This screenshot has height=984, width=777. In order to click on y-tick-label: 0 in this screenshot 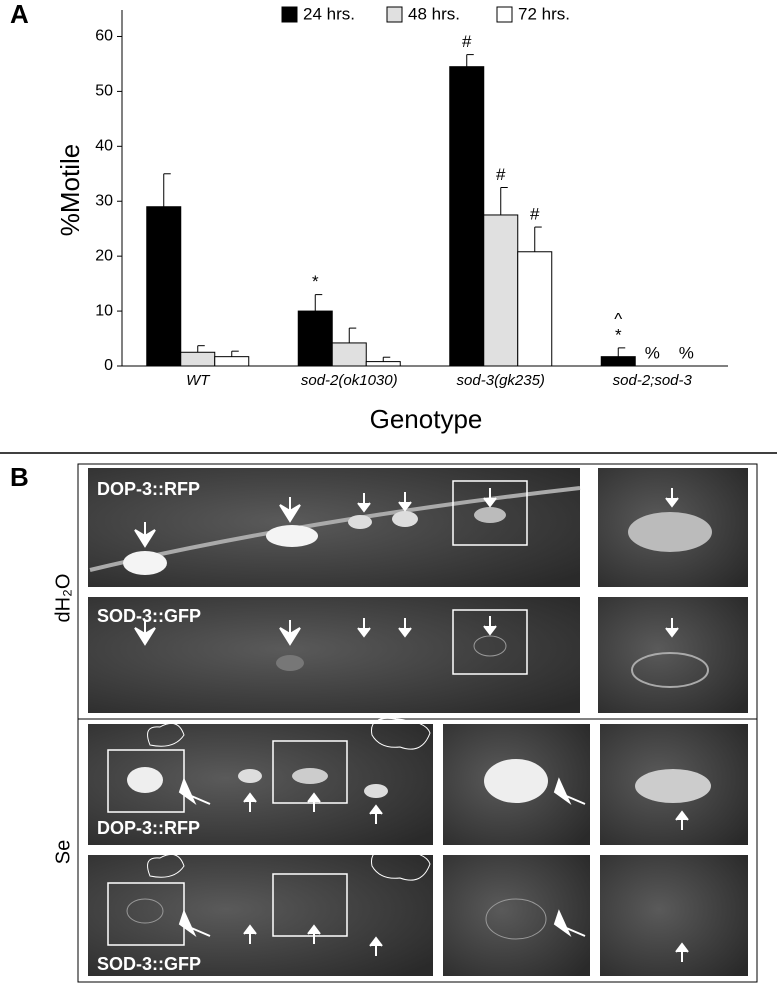, I will do `click(108, 365)`.